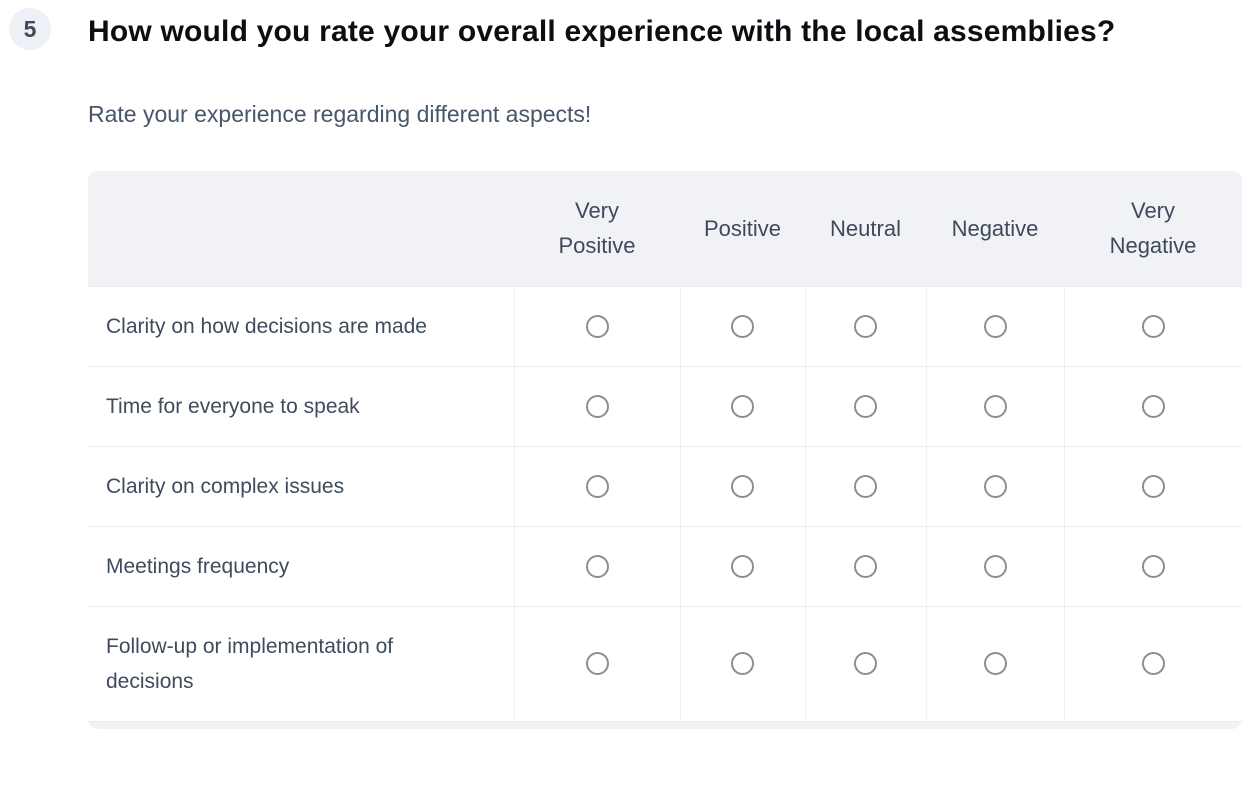 This screenshot has width=1252, height=807. What do you see at coordinates (266, 326) in the screenshot?
I see `row-label-text: Clarity on how decisions are made` at bounding box center [266, 326].